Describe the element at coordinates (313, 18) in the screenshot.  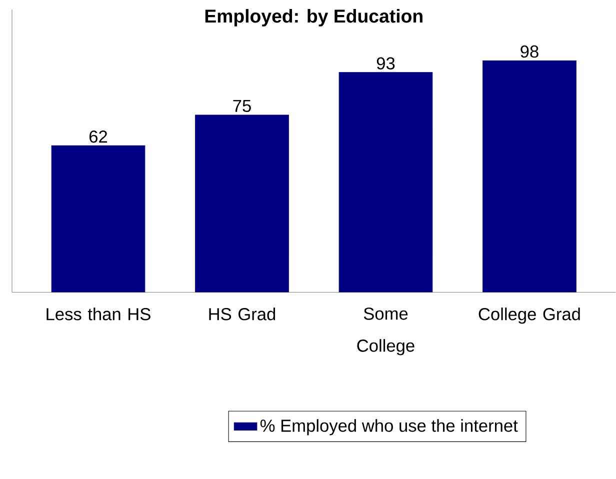
I see `chart-title: Employed: by Education` at that location.